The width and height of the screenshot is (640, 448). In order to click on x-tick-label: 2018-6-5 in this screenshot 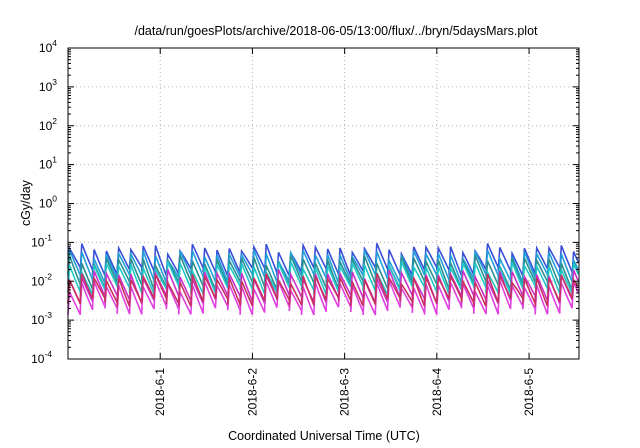, I will do `click(529, 392)`.